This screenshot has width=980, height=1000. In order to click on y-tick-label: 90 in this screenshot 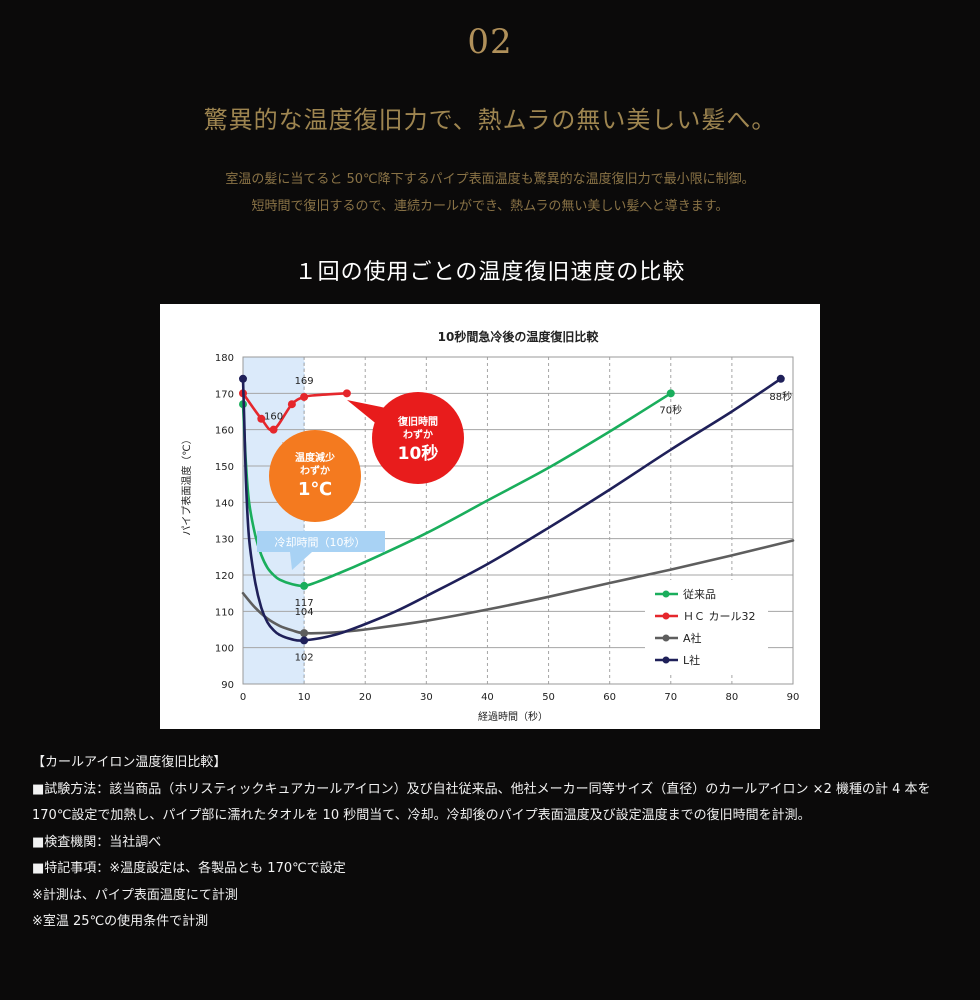, I will do `click(227, 685)`.